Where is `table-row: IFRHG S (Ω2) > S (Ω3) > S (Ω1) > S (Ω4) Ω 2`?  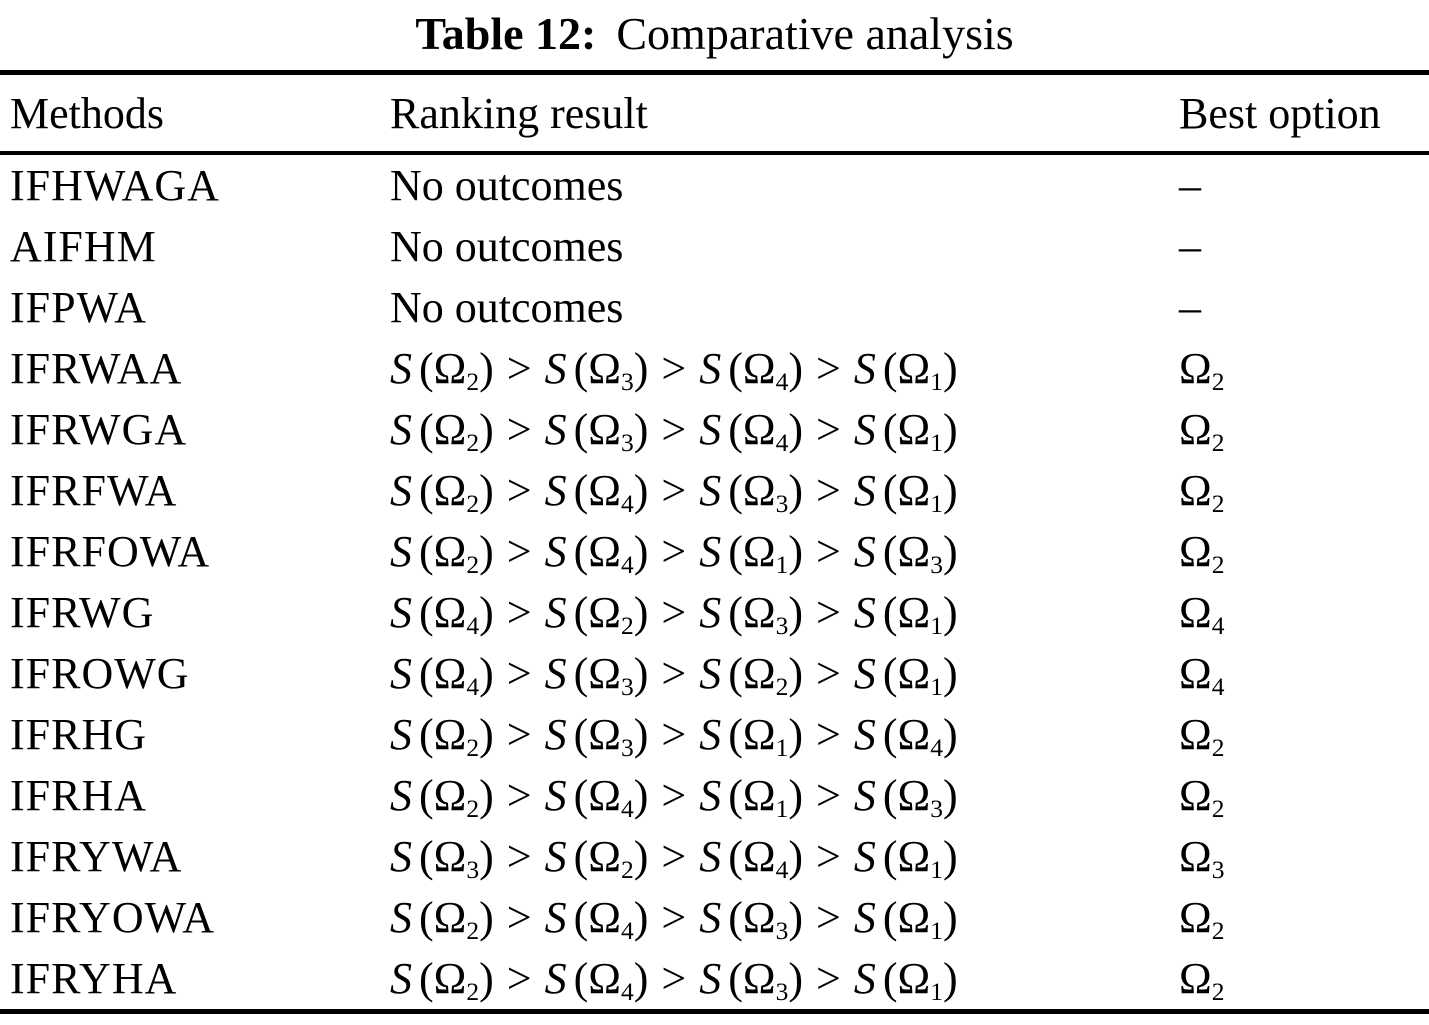 table-row: IFRHG S (Ω2) > S (Ω3) > S (Ω1) > S (Ω4) Ω 2 is located at coordinates (714, 734).